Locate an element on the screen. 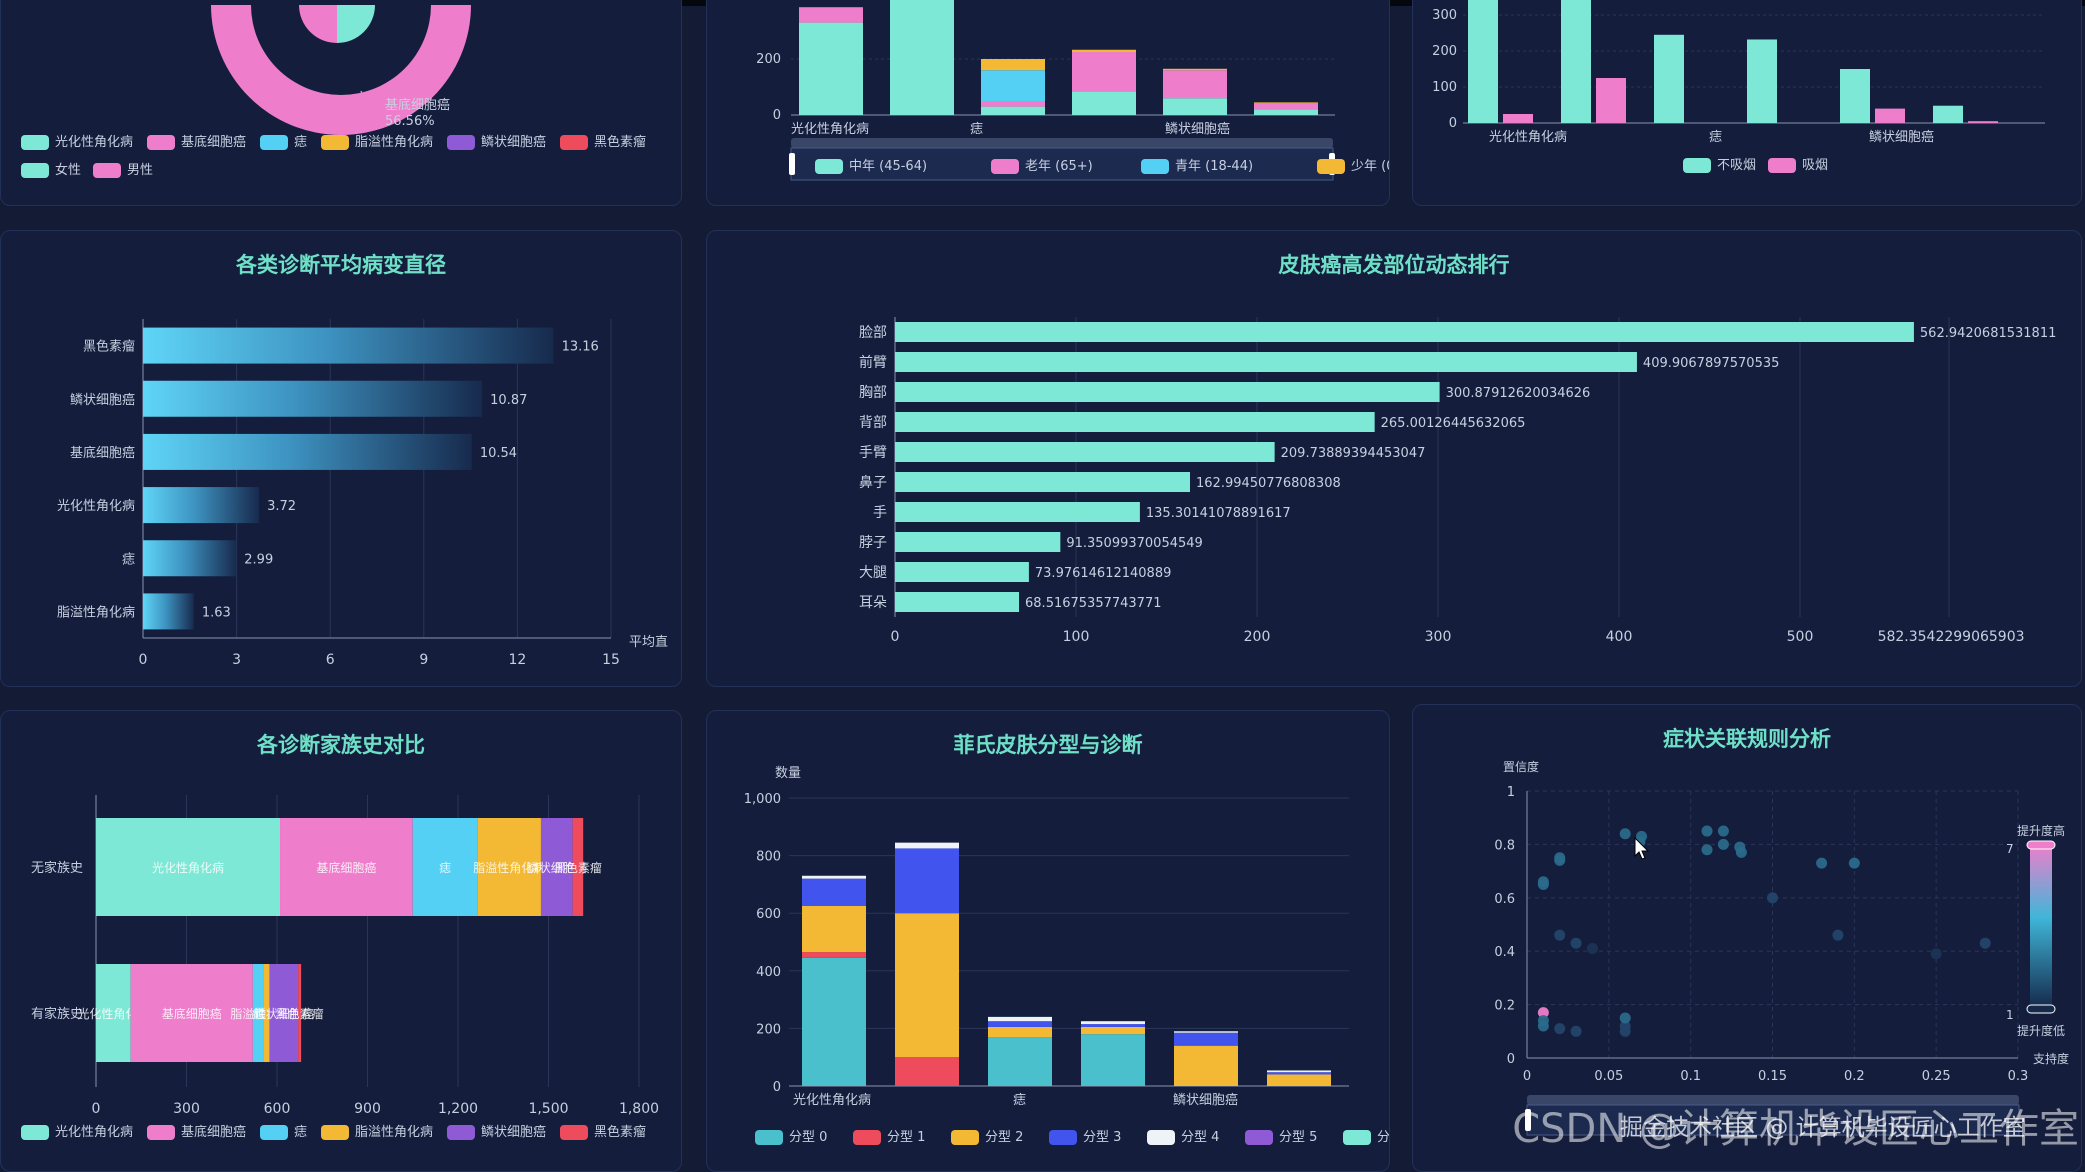 Image resolution: width=2085 pixels, height=1172 pixels. value-label: 2.99 is located at coordinates (258, 559).